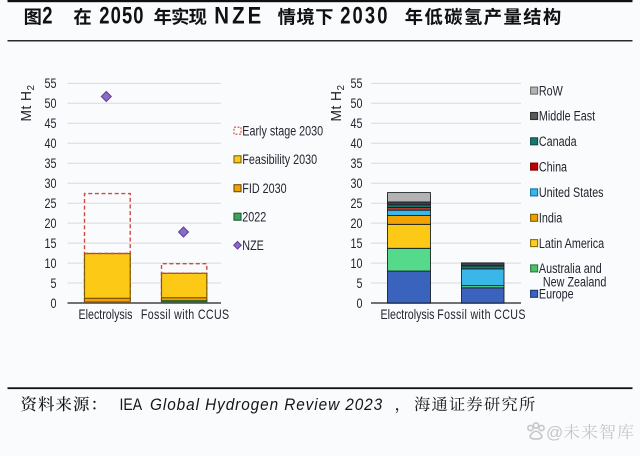 Image resolution: width=640 pixels, height=456 pixels. Describe the element at coordinates (254, 217) in the screenshot. I see `svg-text: 2022` at that location.